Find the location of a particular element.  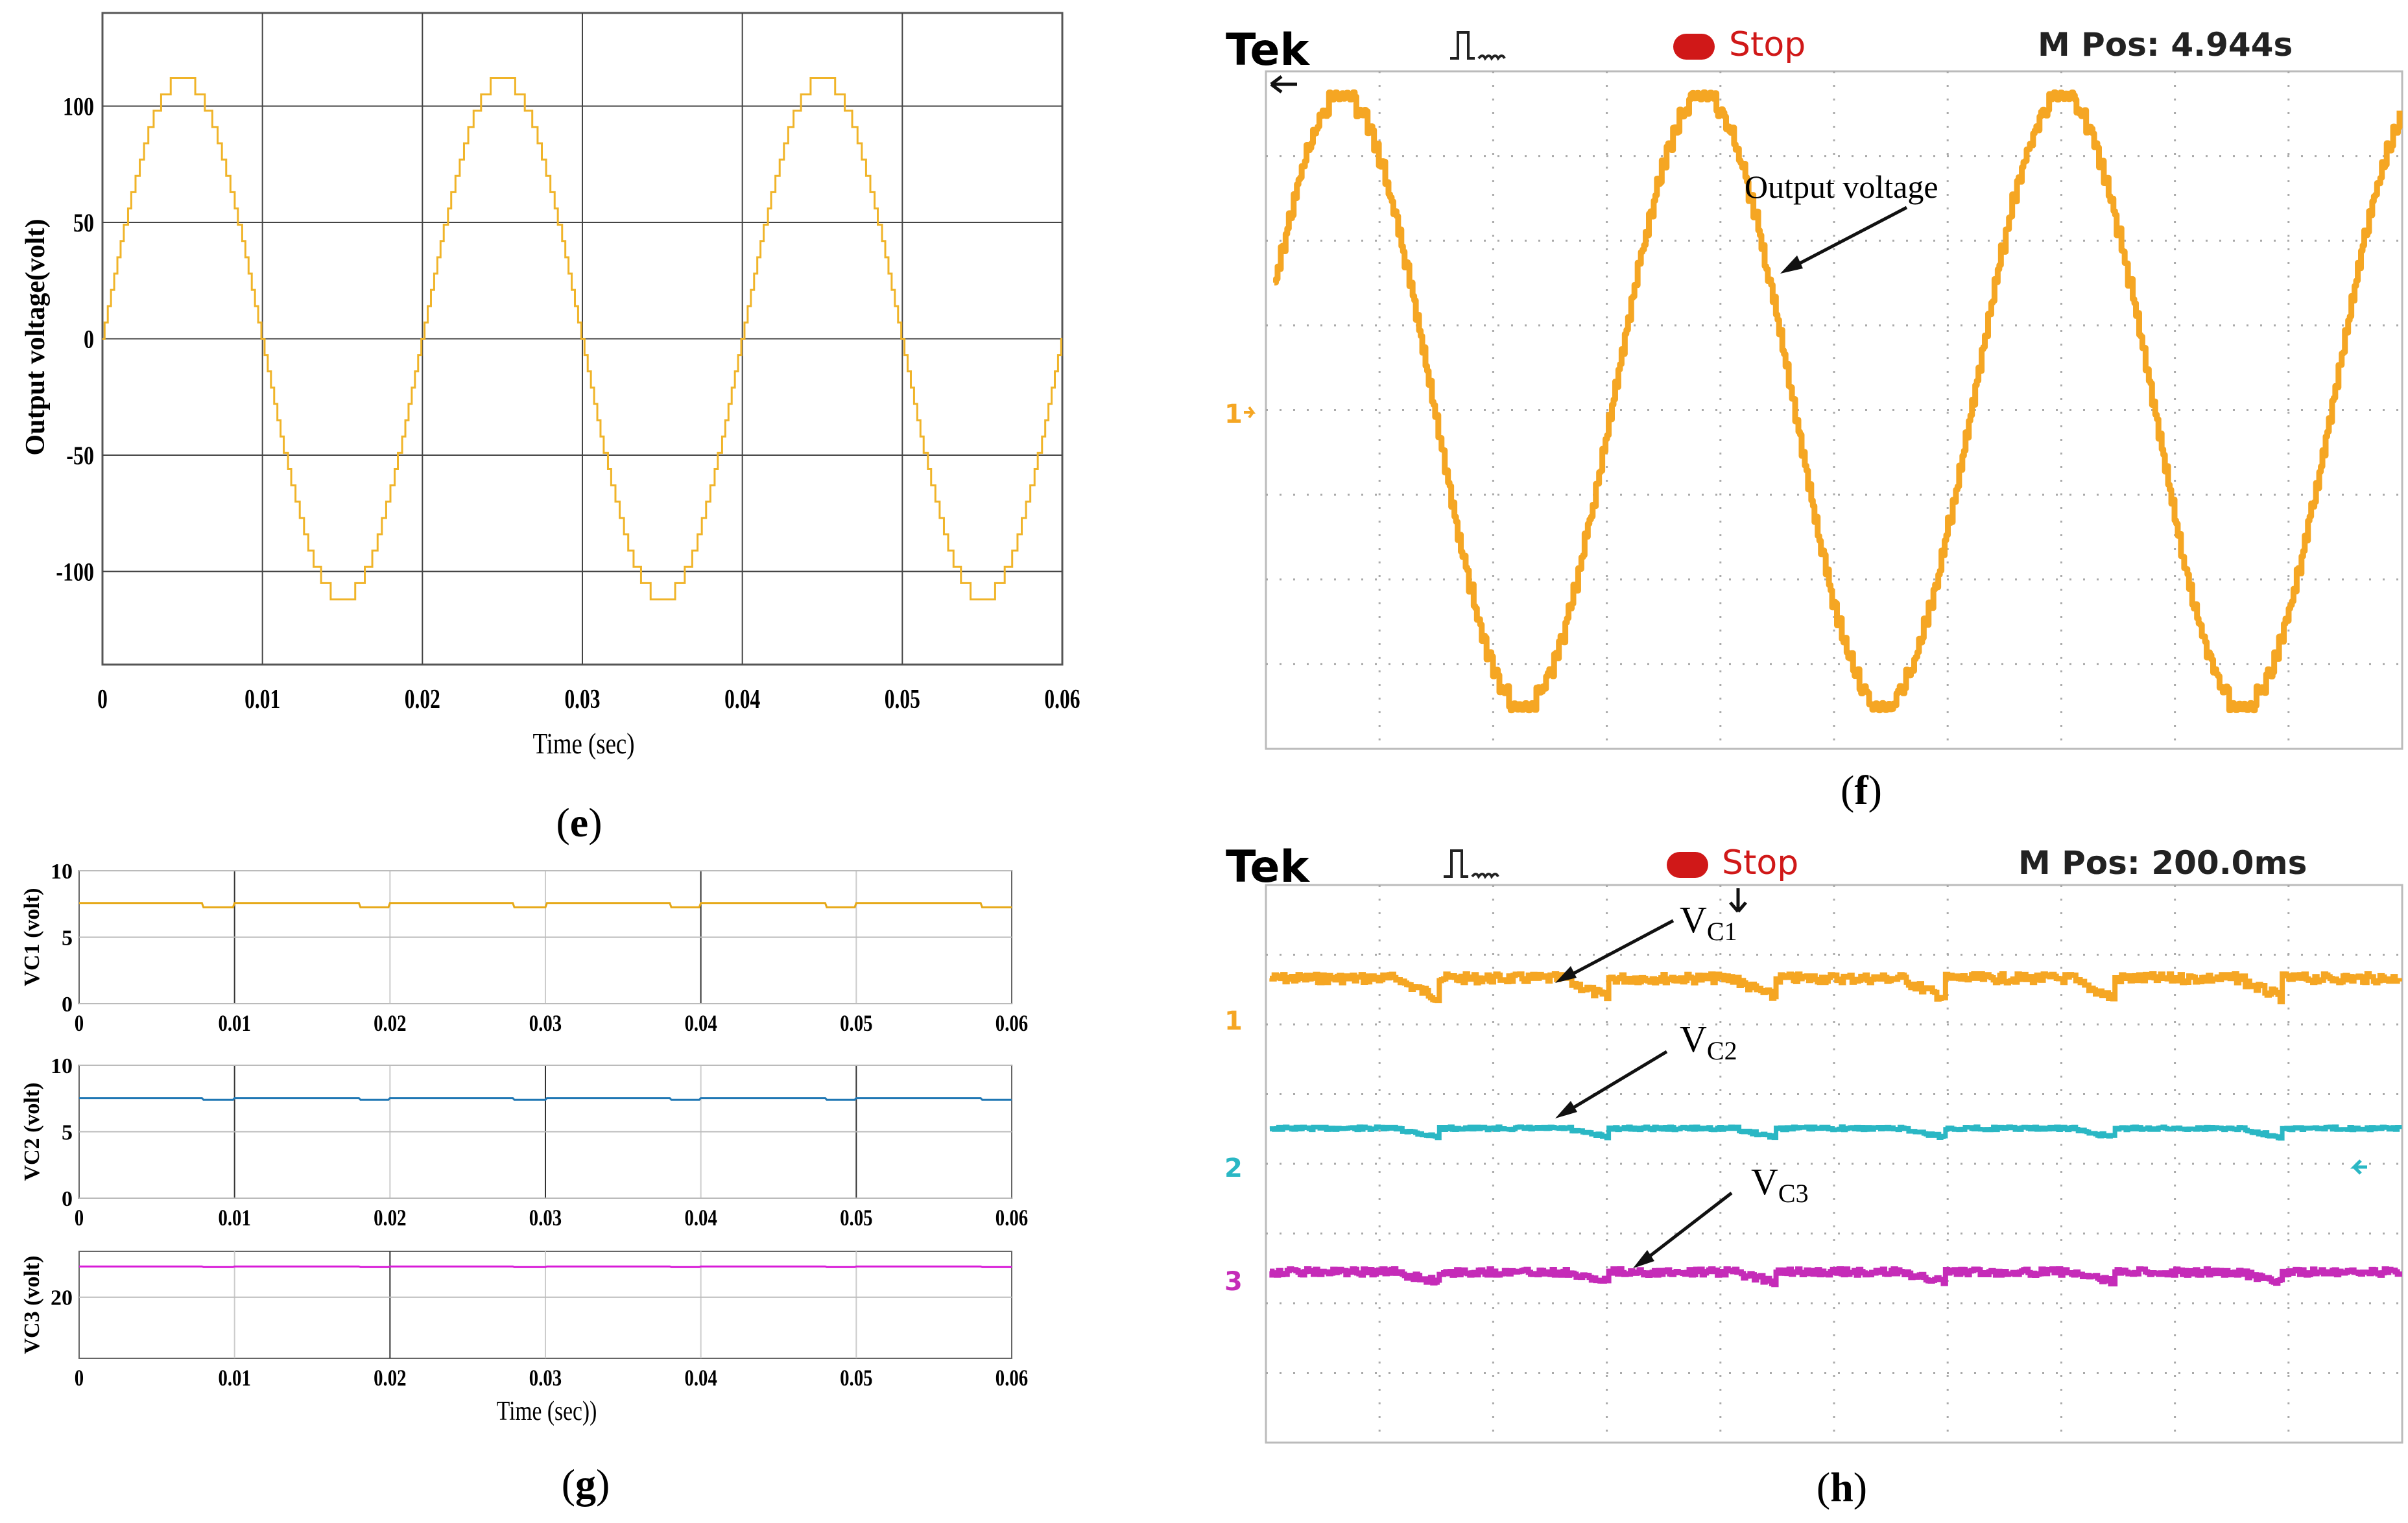

panel-h-annotation-vc3-arrow is located at coordinates (1686, 1228).